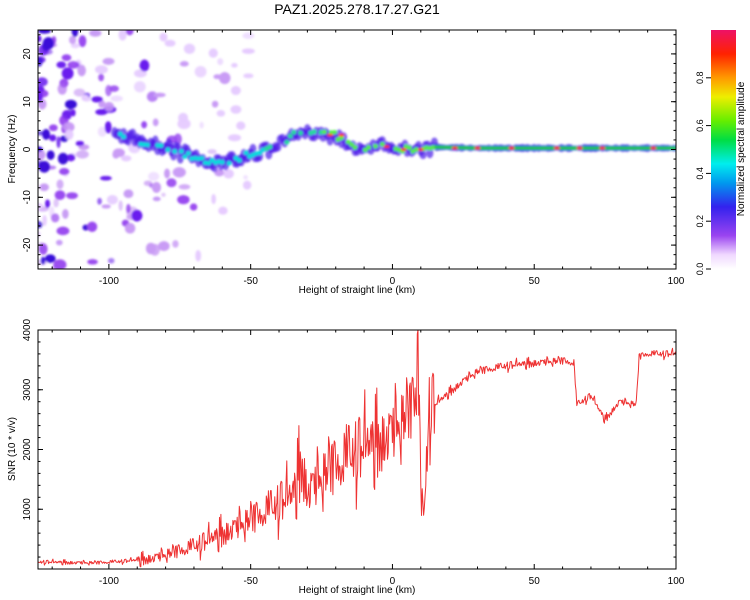  What do you see at coordinates (357, 9) in the screenshot?
I see `chart-title: PAZ1.2025.278.17.27.G21` at bounding box center [357, 9].